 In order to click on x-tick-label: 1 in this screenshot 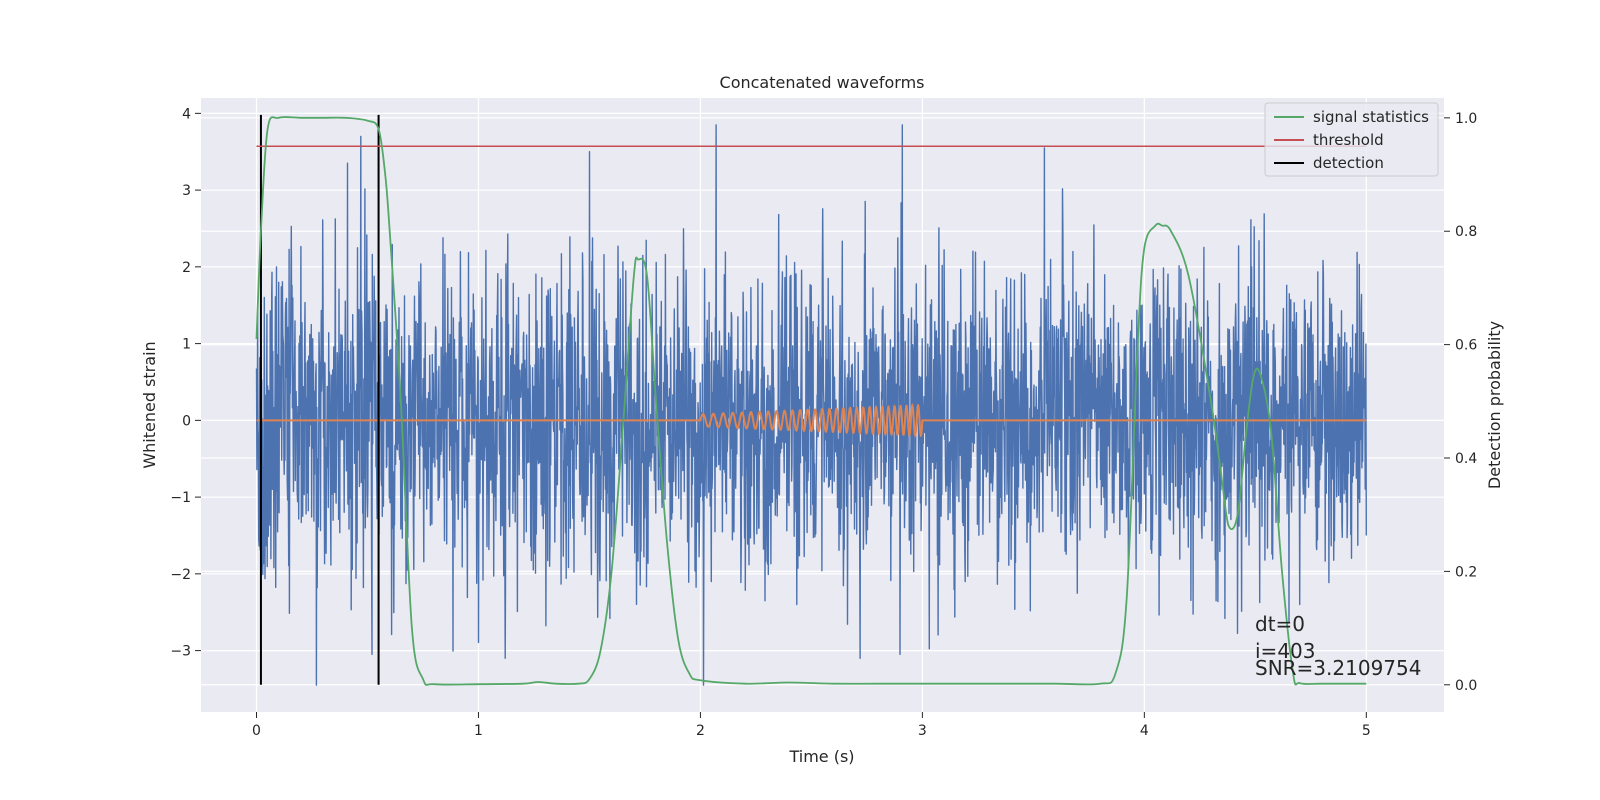, I will do `click(478, 731)`.